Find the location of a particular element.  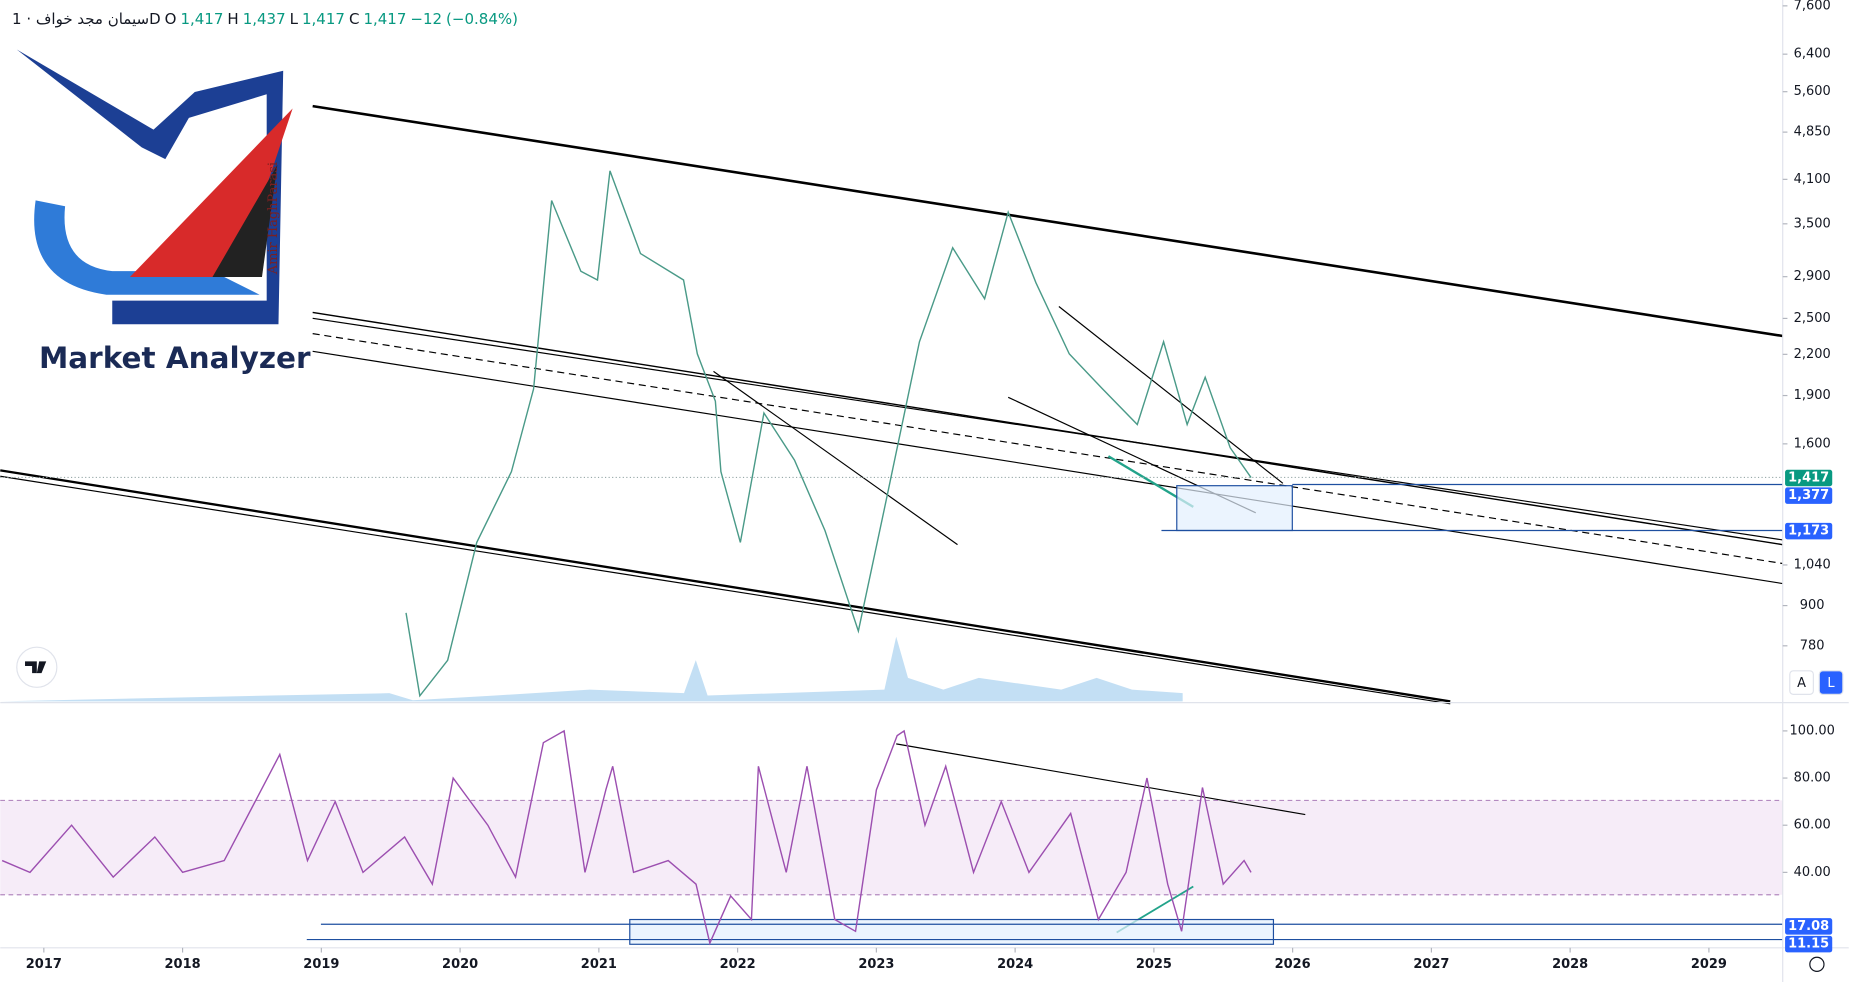

y-tick-label: 2,900 is located at coordinates (1812, 276).